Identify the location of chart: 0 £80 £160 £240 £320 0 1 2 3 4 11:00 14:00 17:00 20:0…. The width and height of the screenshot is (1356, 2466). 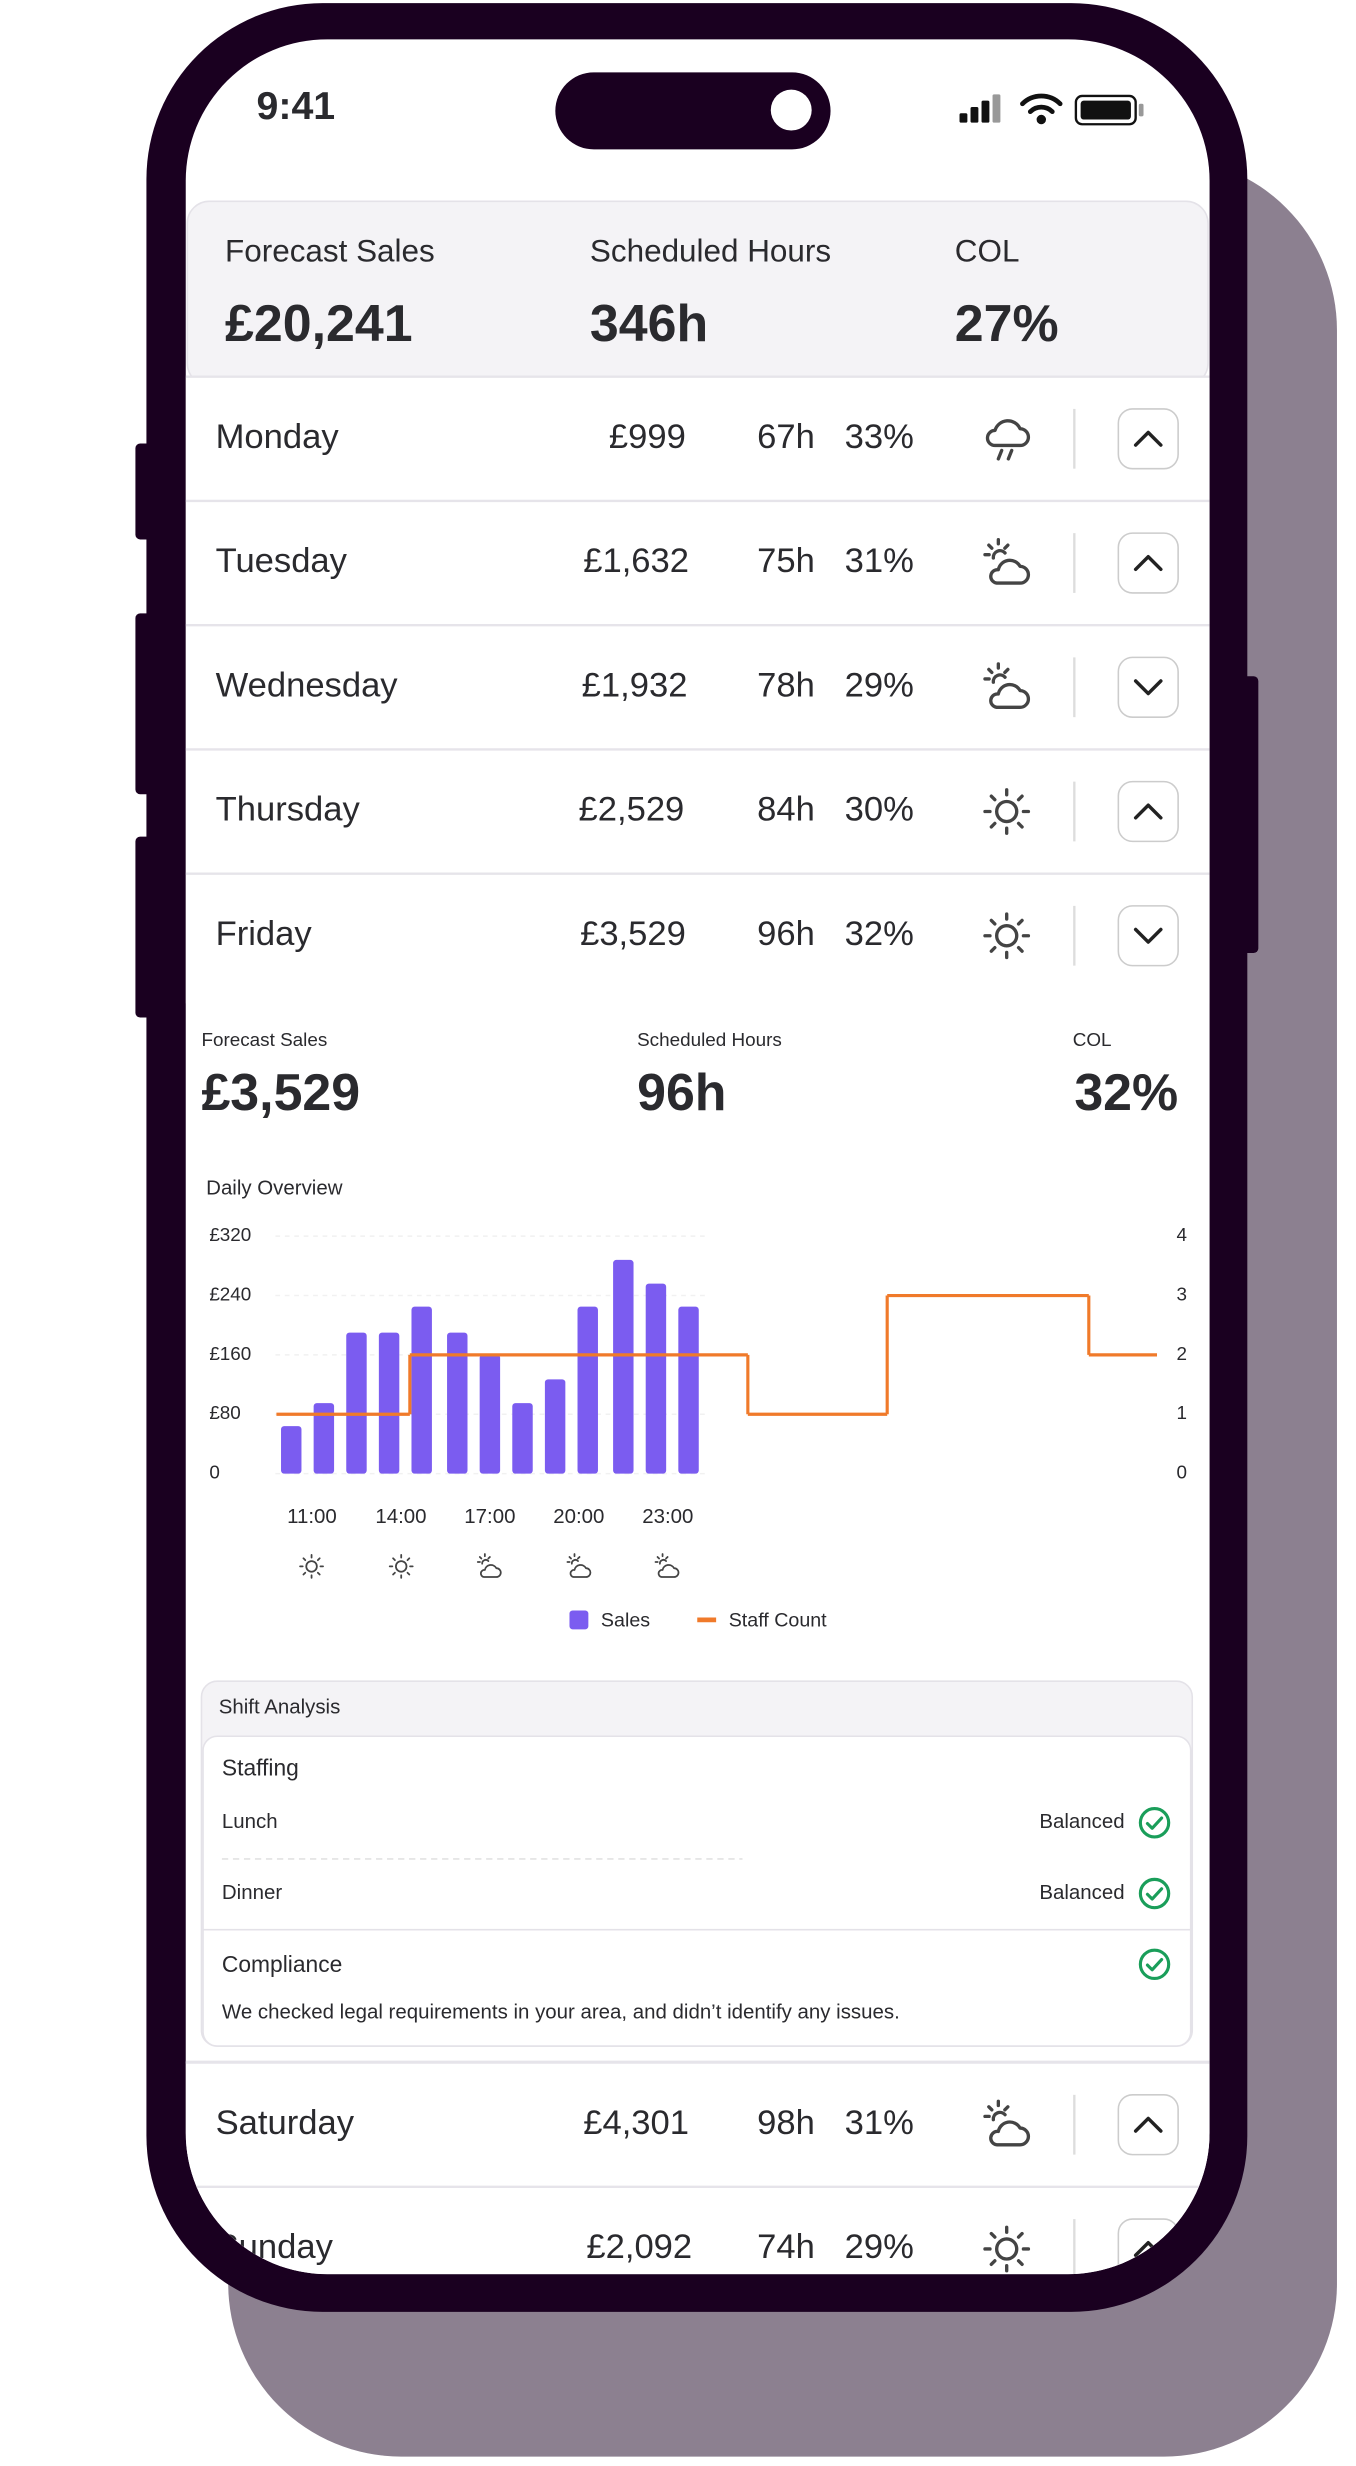
(698, 1428).